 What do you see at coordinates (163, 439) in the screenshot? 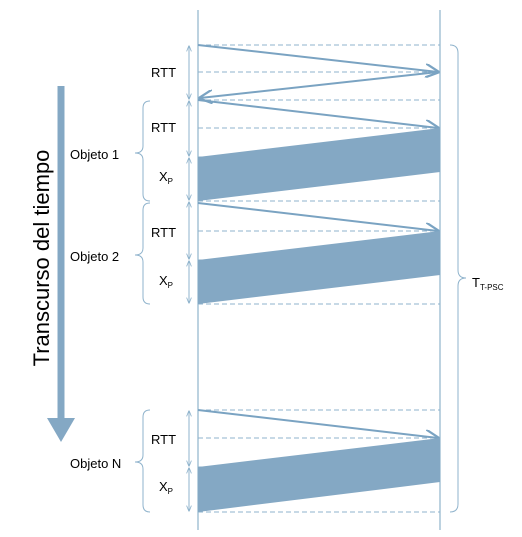
I see `rtt-label-objectN: RTT` at bounding box center [163, 439].